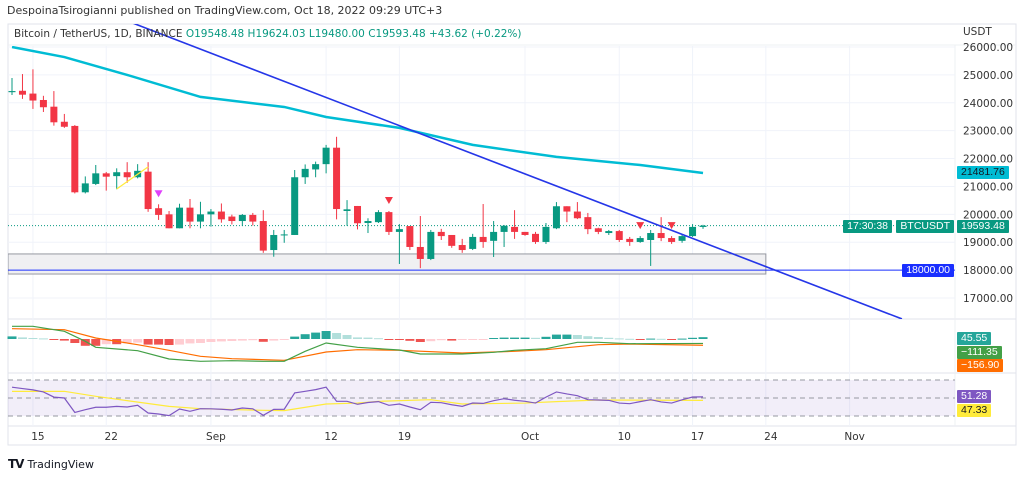  Describe the element at coordinates (988, 48) in the screenshot. I see `price-tick-label: 26000.00` at that location.